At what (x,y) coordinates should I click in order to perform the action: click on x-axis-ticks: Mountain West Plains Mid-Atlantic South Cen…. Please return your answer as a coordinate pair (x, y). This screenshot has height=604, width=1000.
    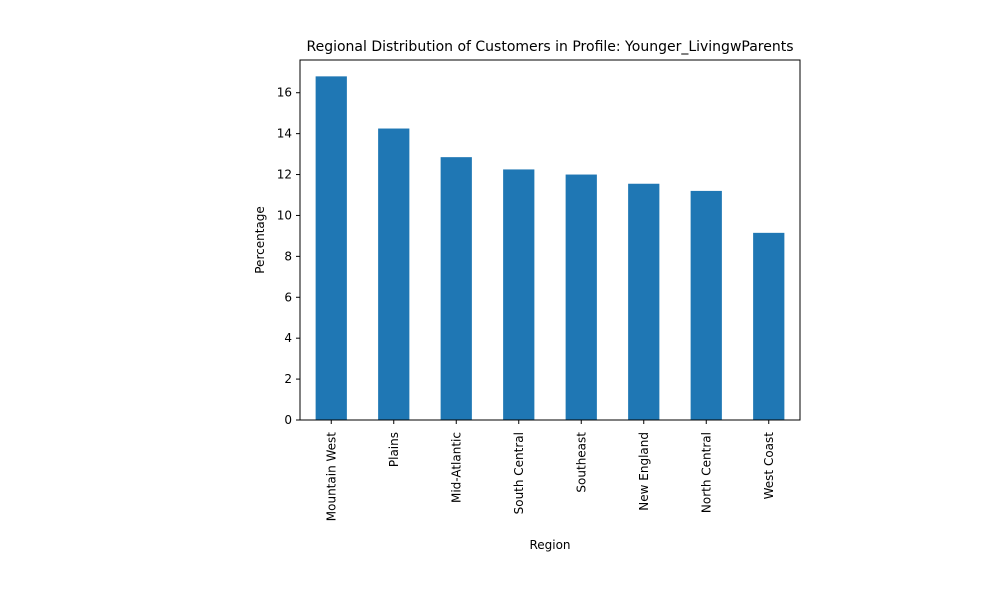
    Looking at the image, I should click on (550, 470).